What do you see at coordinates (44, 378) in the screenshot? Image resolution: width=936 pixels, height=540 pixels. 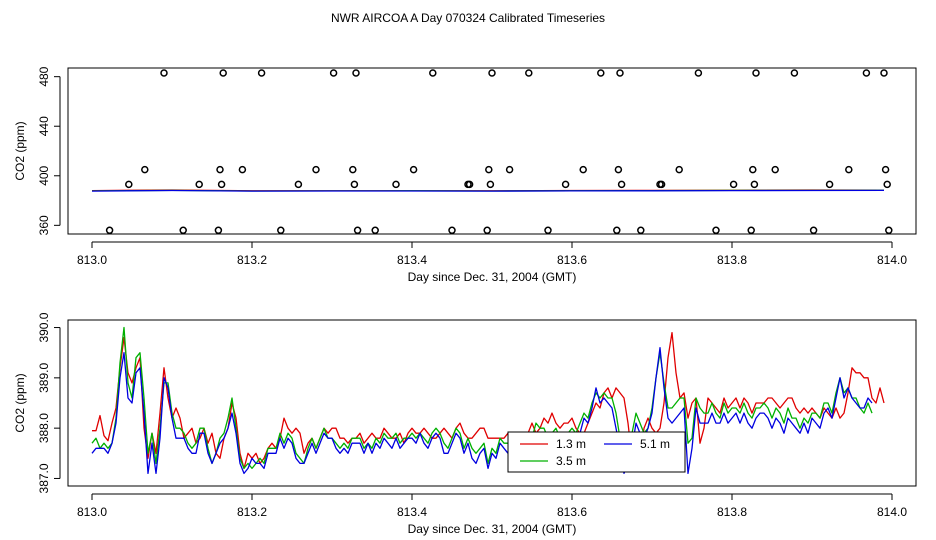 I see `y-tick-label-389-0: 389.0` at bounding box center [44, 378].